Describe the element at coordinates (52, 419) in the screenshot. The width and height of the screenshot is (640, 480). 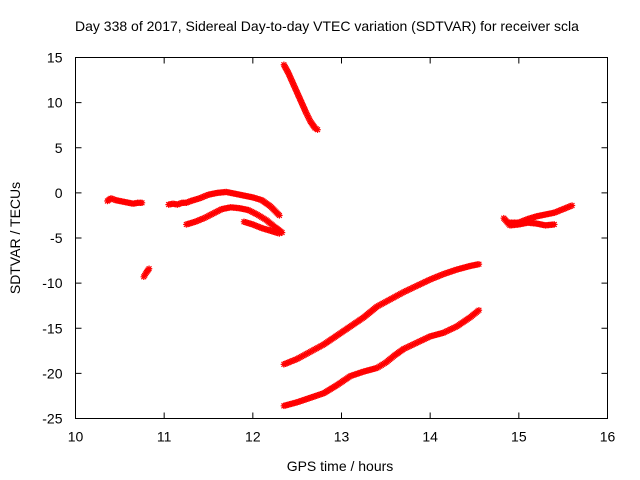
I see `y-tick-label: -25` at that location.